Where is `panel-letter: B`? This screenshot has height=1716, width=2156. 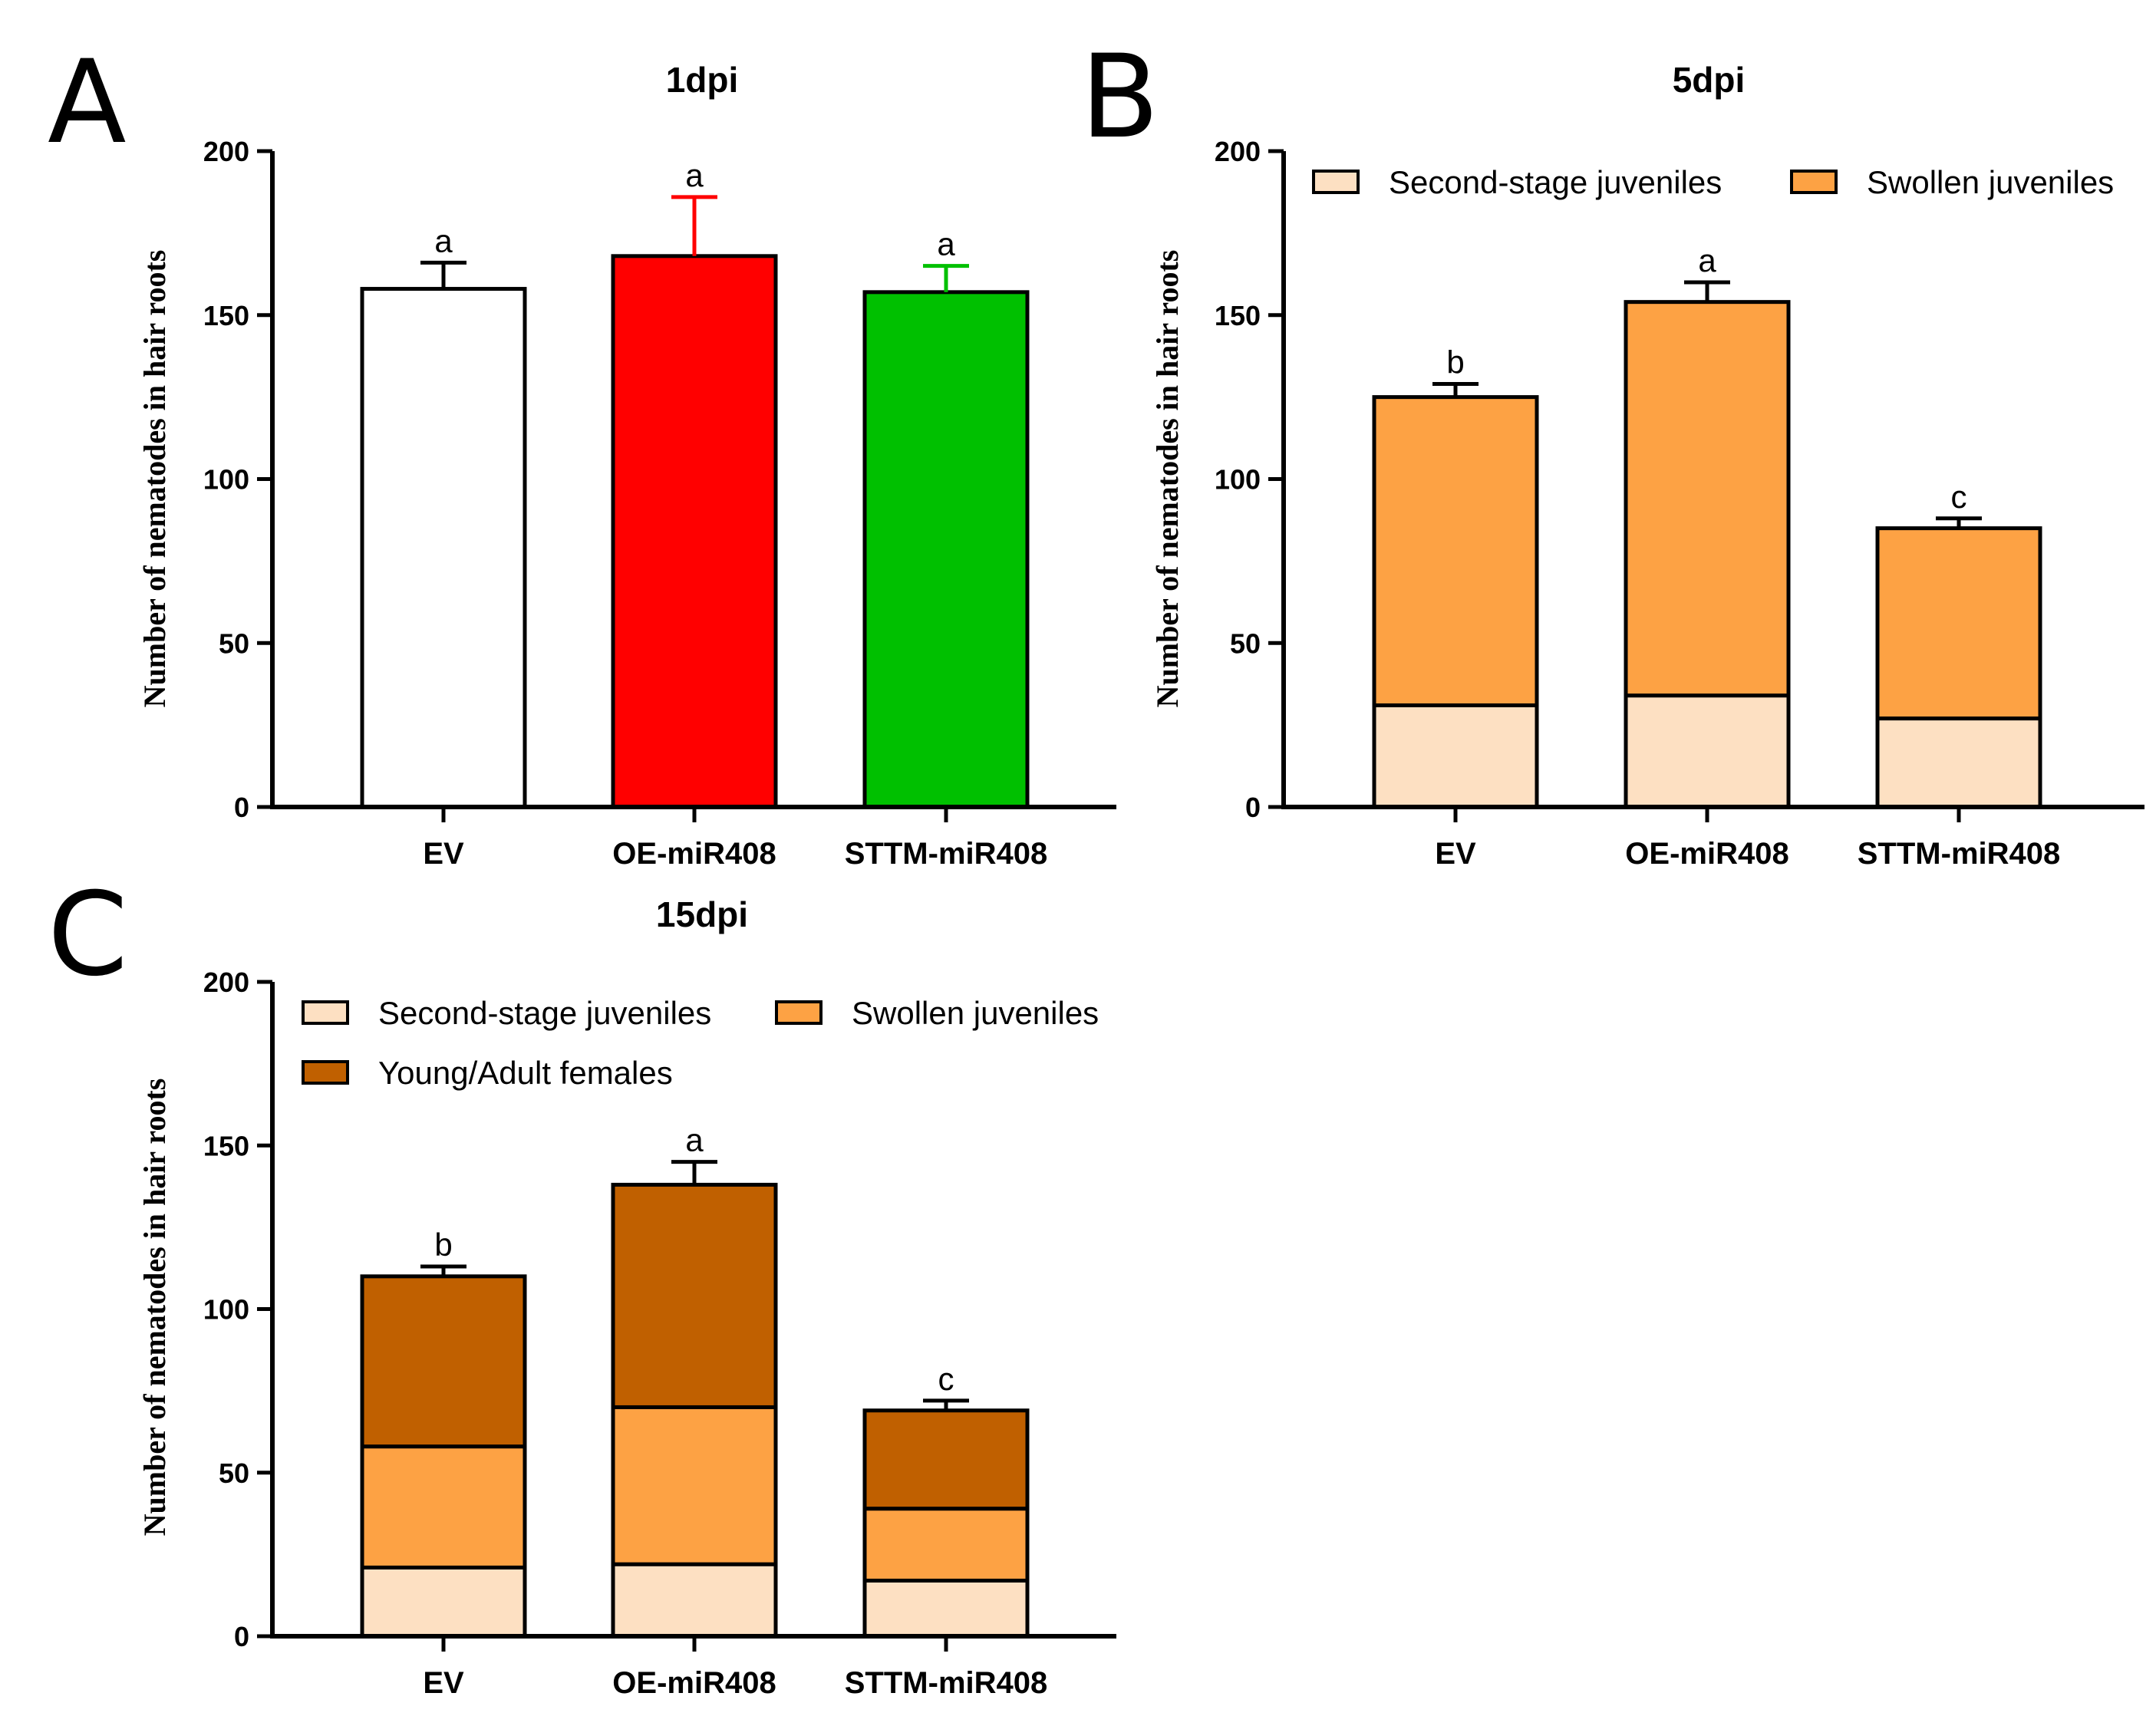 panel-letter: B is located at coordinates (1119, 97).